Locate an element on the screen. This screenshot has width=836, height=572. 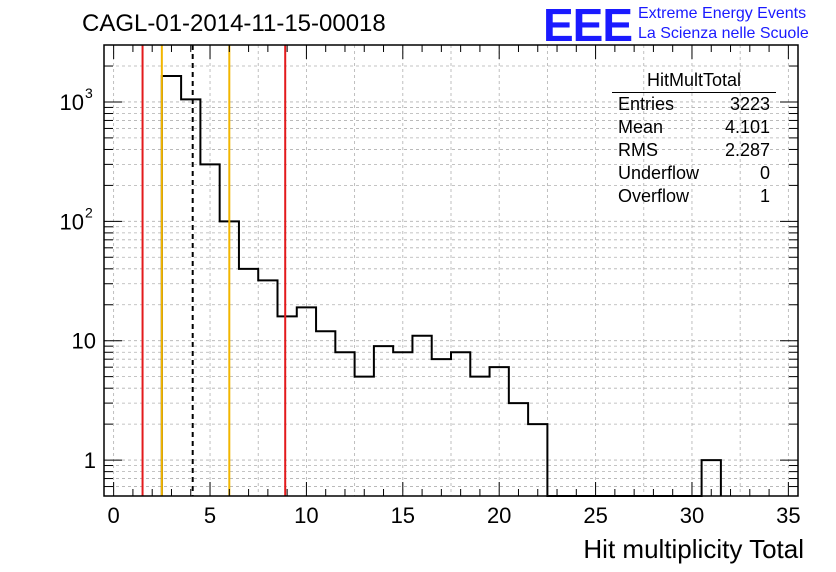
stats-label: Underflow is located at coordinates (659, 173).